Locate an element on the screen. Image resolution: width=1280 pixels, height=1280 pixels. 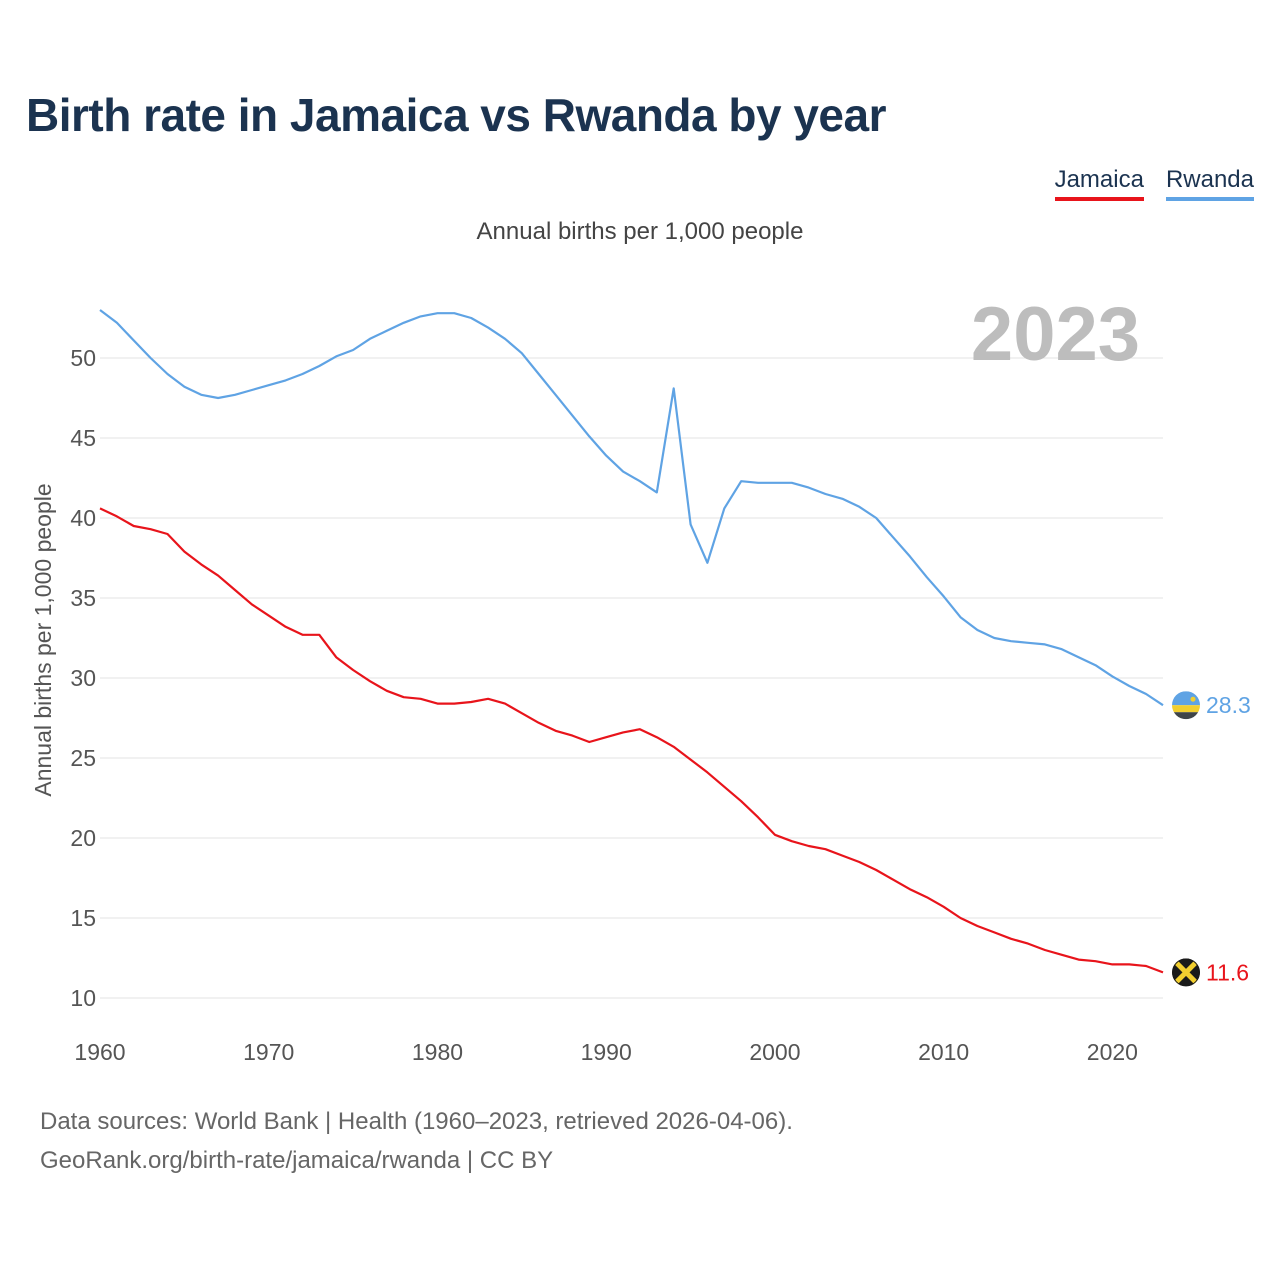
y-tick-label: 15 is located at coordinates (83, 918).